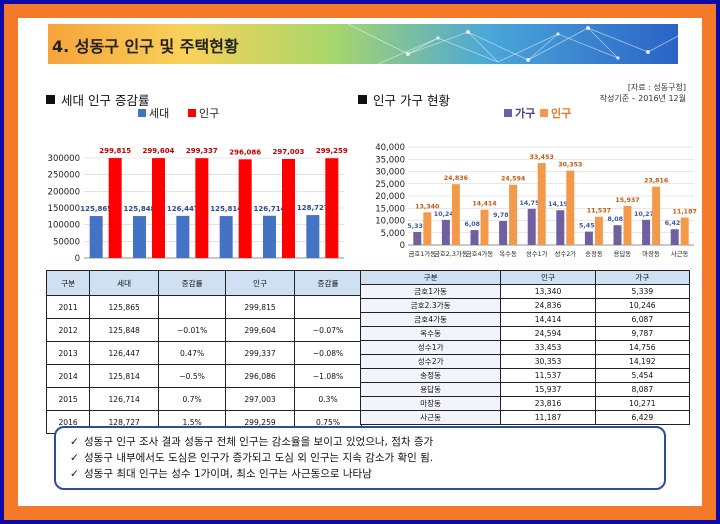 The image size is (720, 524). What do you see at coordinates (183, 209) in the screenshot?
I see `data-label: 126,447` at bounding box center [183, 209].